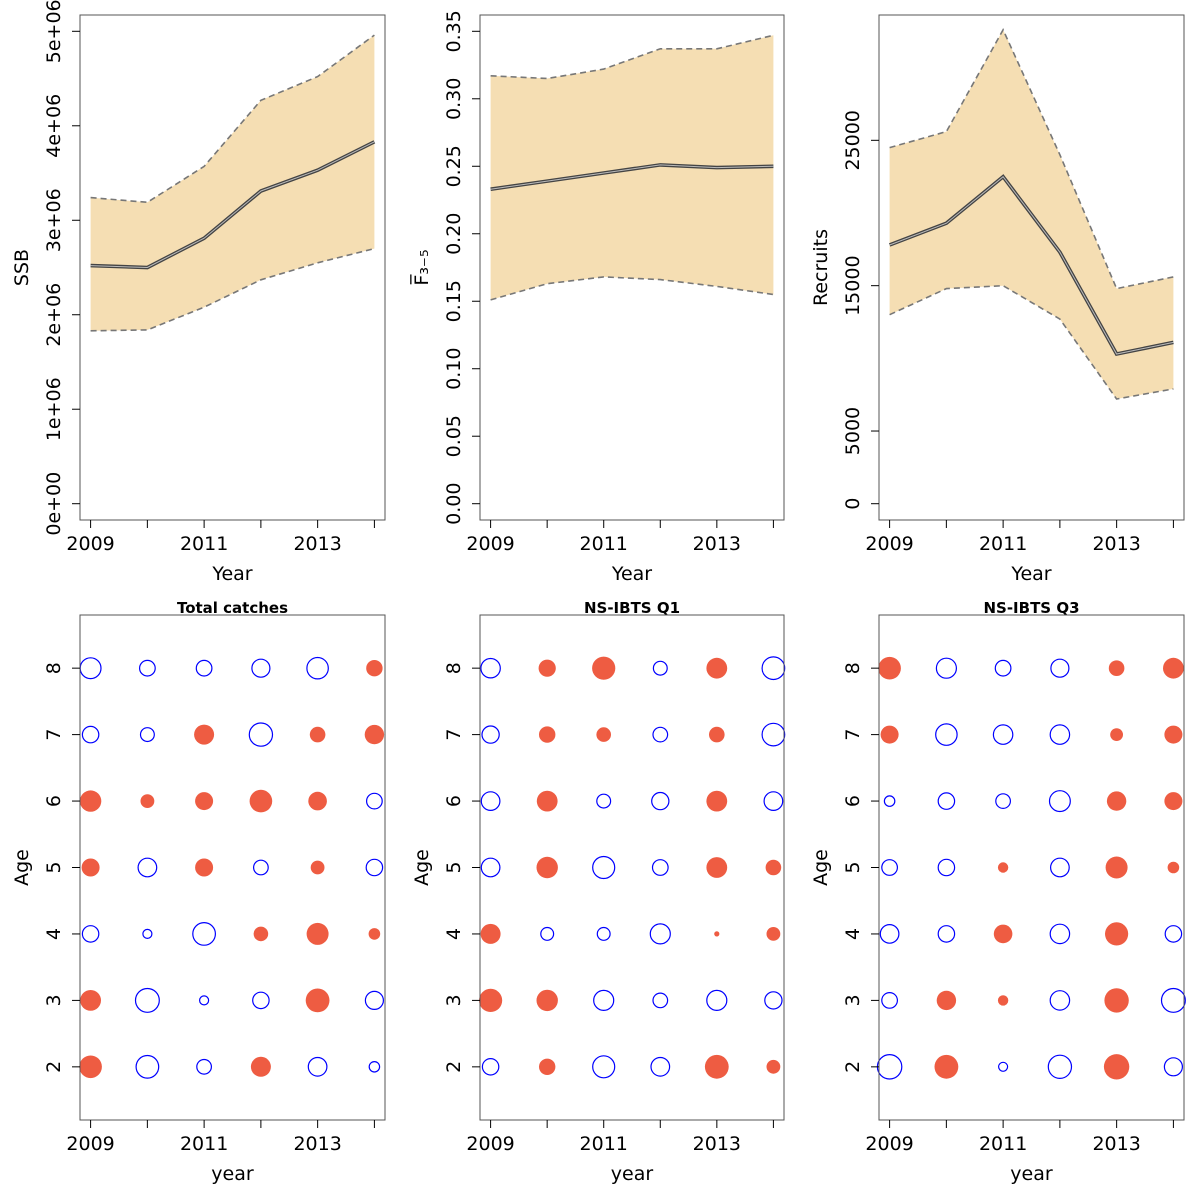  I want to click on y-tick-label: 0.10, so click(454, 369).